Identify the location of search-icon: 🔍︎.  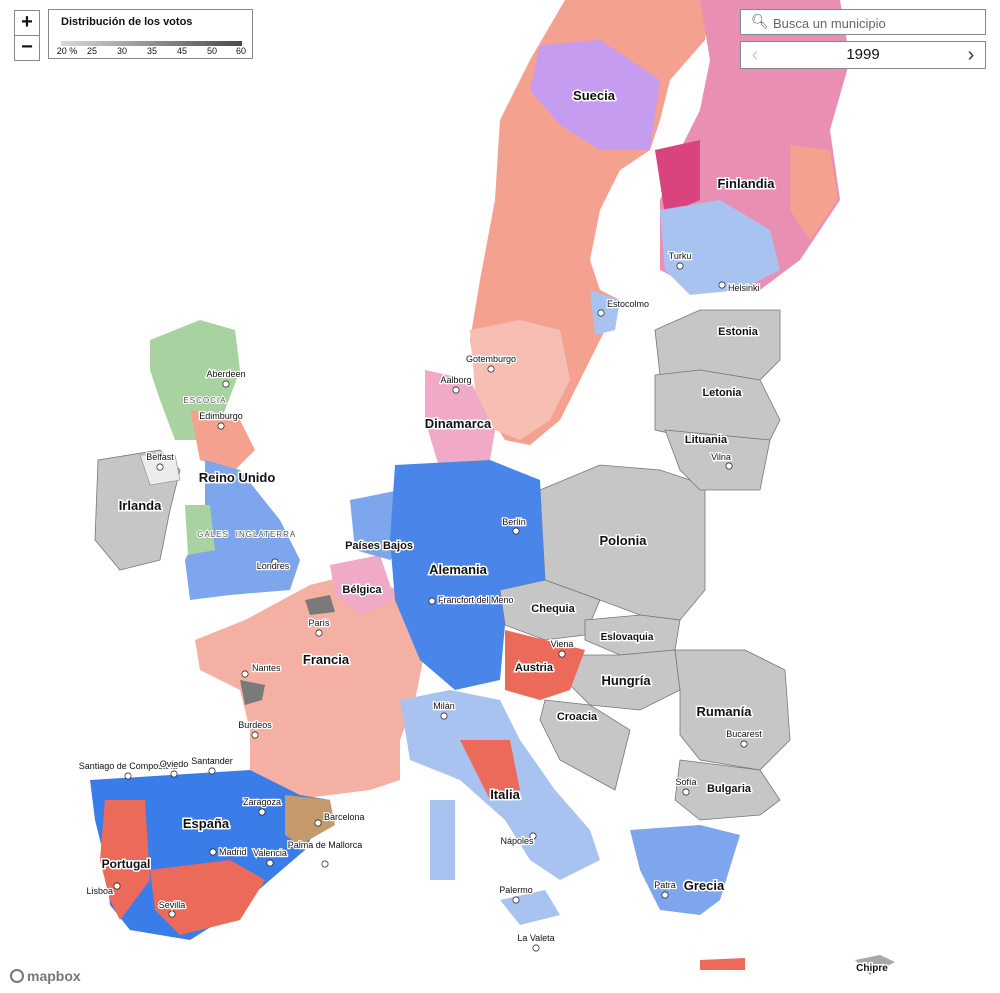
(760, 21).